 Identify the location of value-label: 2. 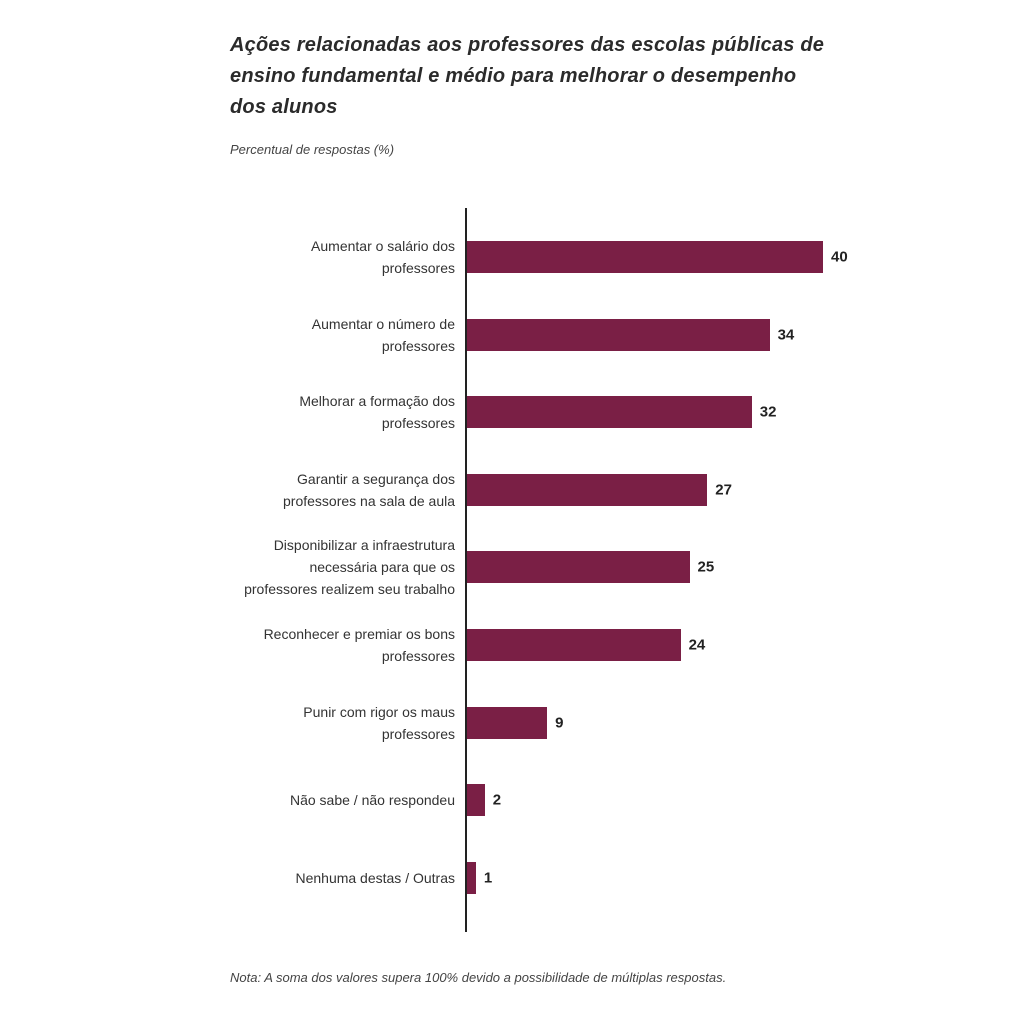
(497, 800).